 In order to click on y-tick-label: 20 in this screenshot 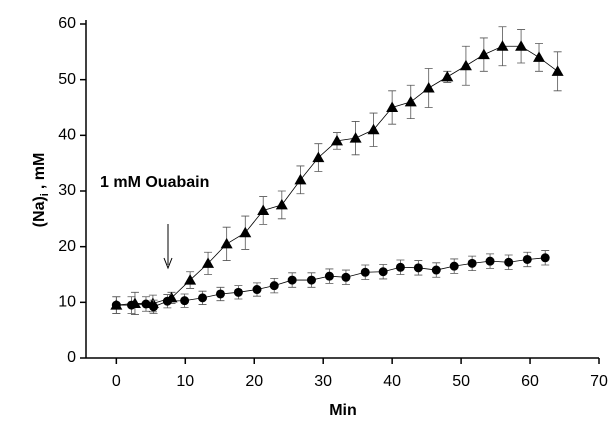, I will do `click(67, 246)`.